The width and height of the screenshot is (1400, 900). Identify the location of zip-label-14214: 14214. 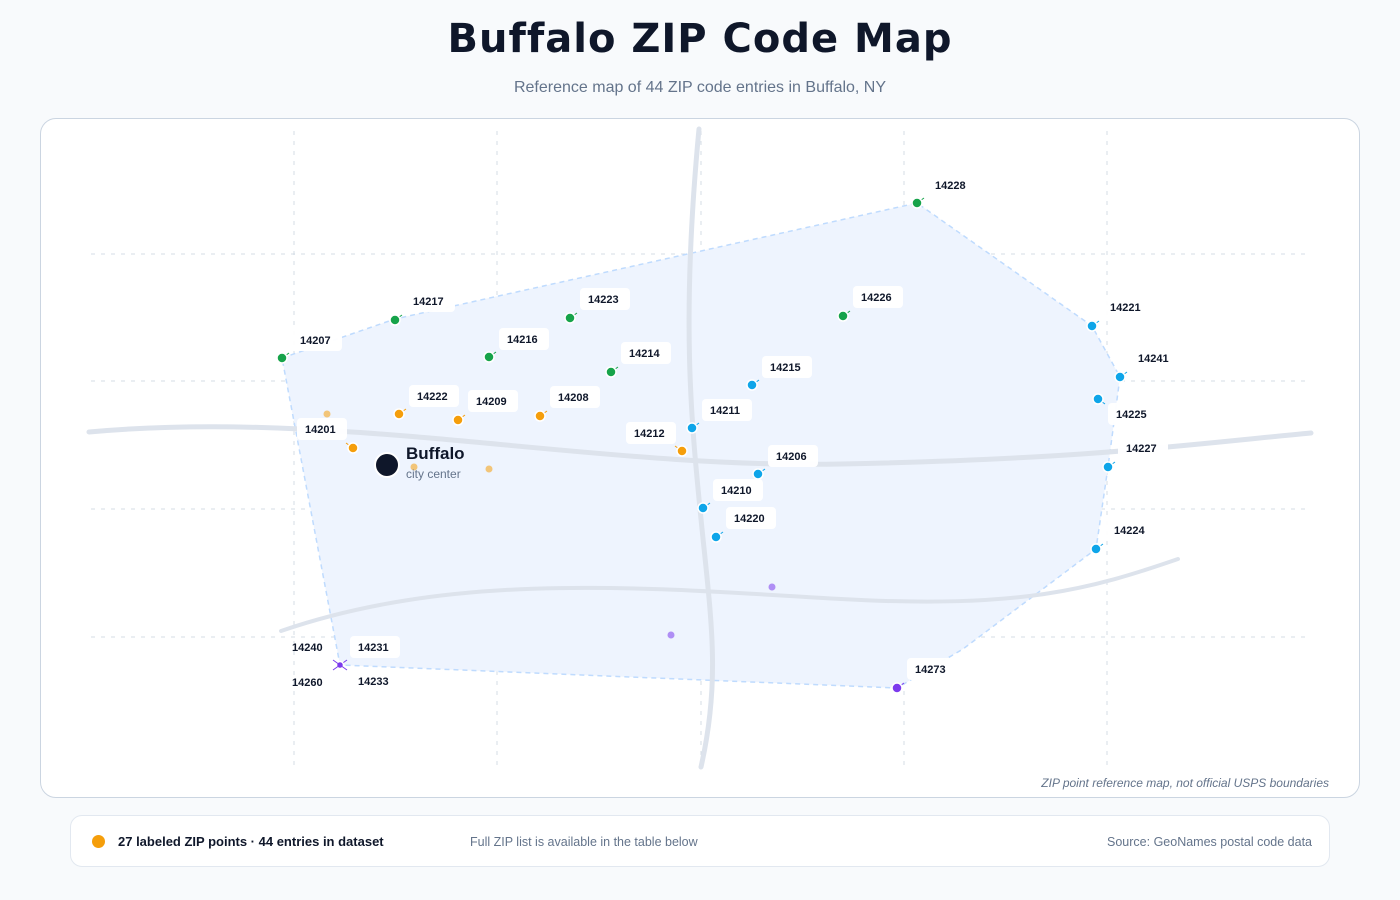
(644, 354).